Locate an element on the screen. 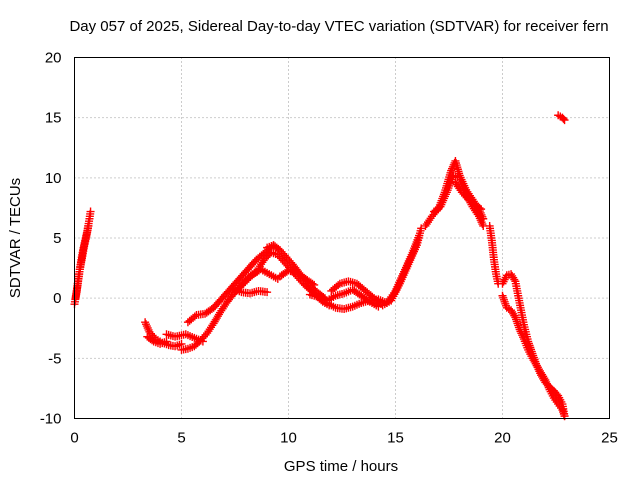 This screenshot has height=480, width=640. series-track-v is located at coordinates (561, 118).